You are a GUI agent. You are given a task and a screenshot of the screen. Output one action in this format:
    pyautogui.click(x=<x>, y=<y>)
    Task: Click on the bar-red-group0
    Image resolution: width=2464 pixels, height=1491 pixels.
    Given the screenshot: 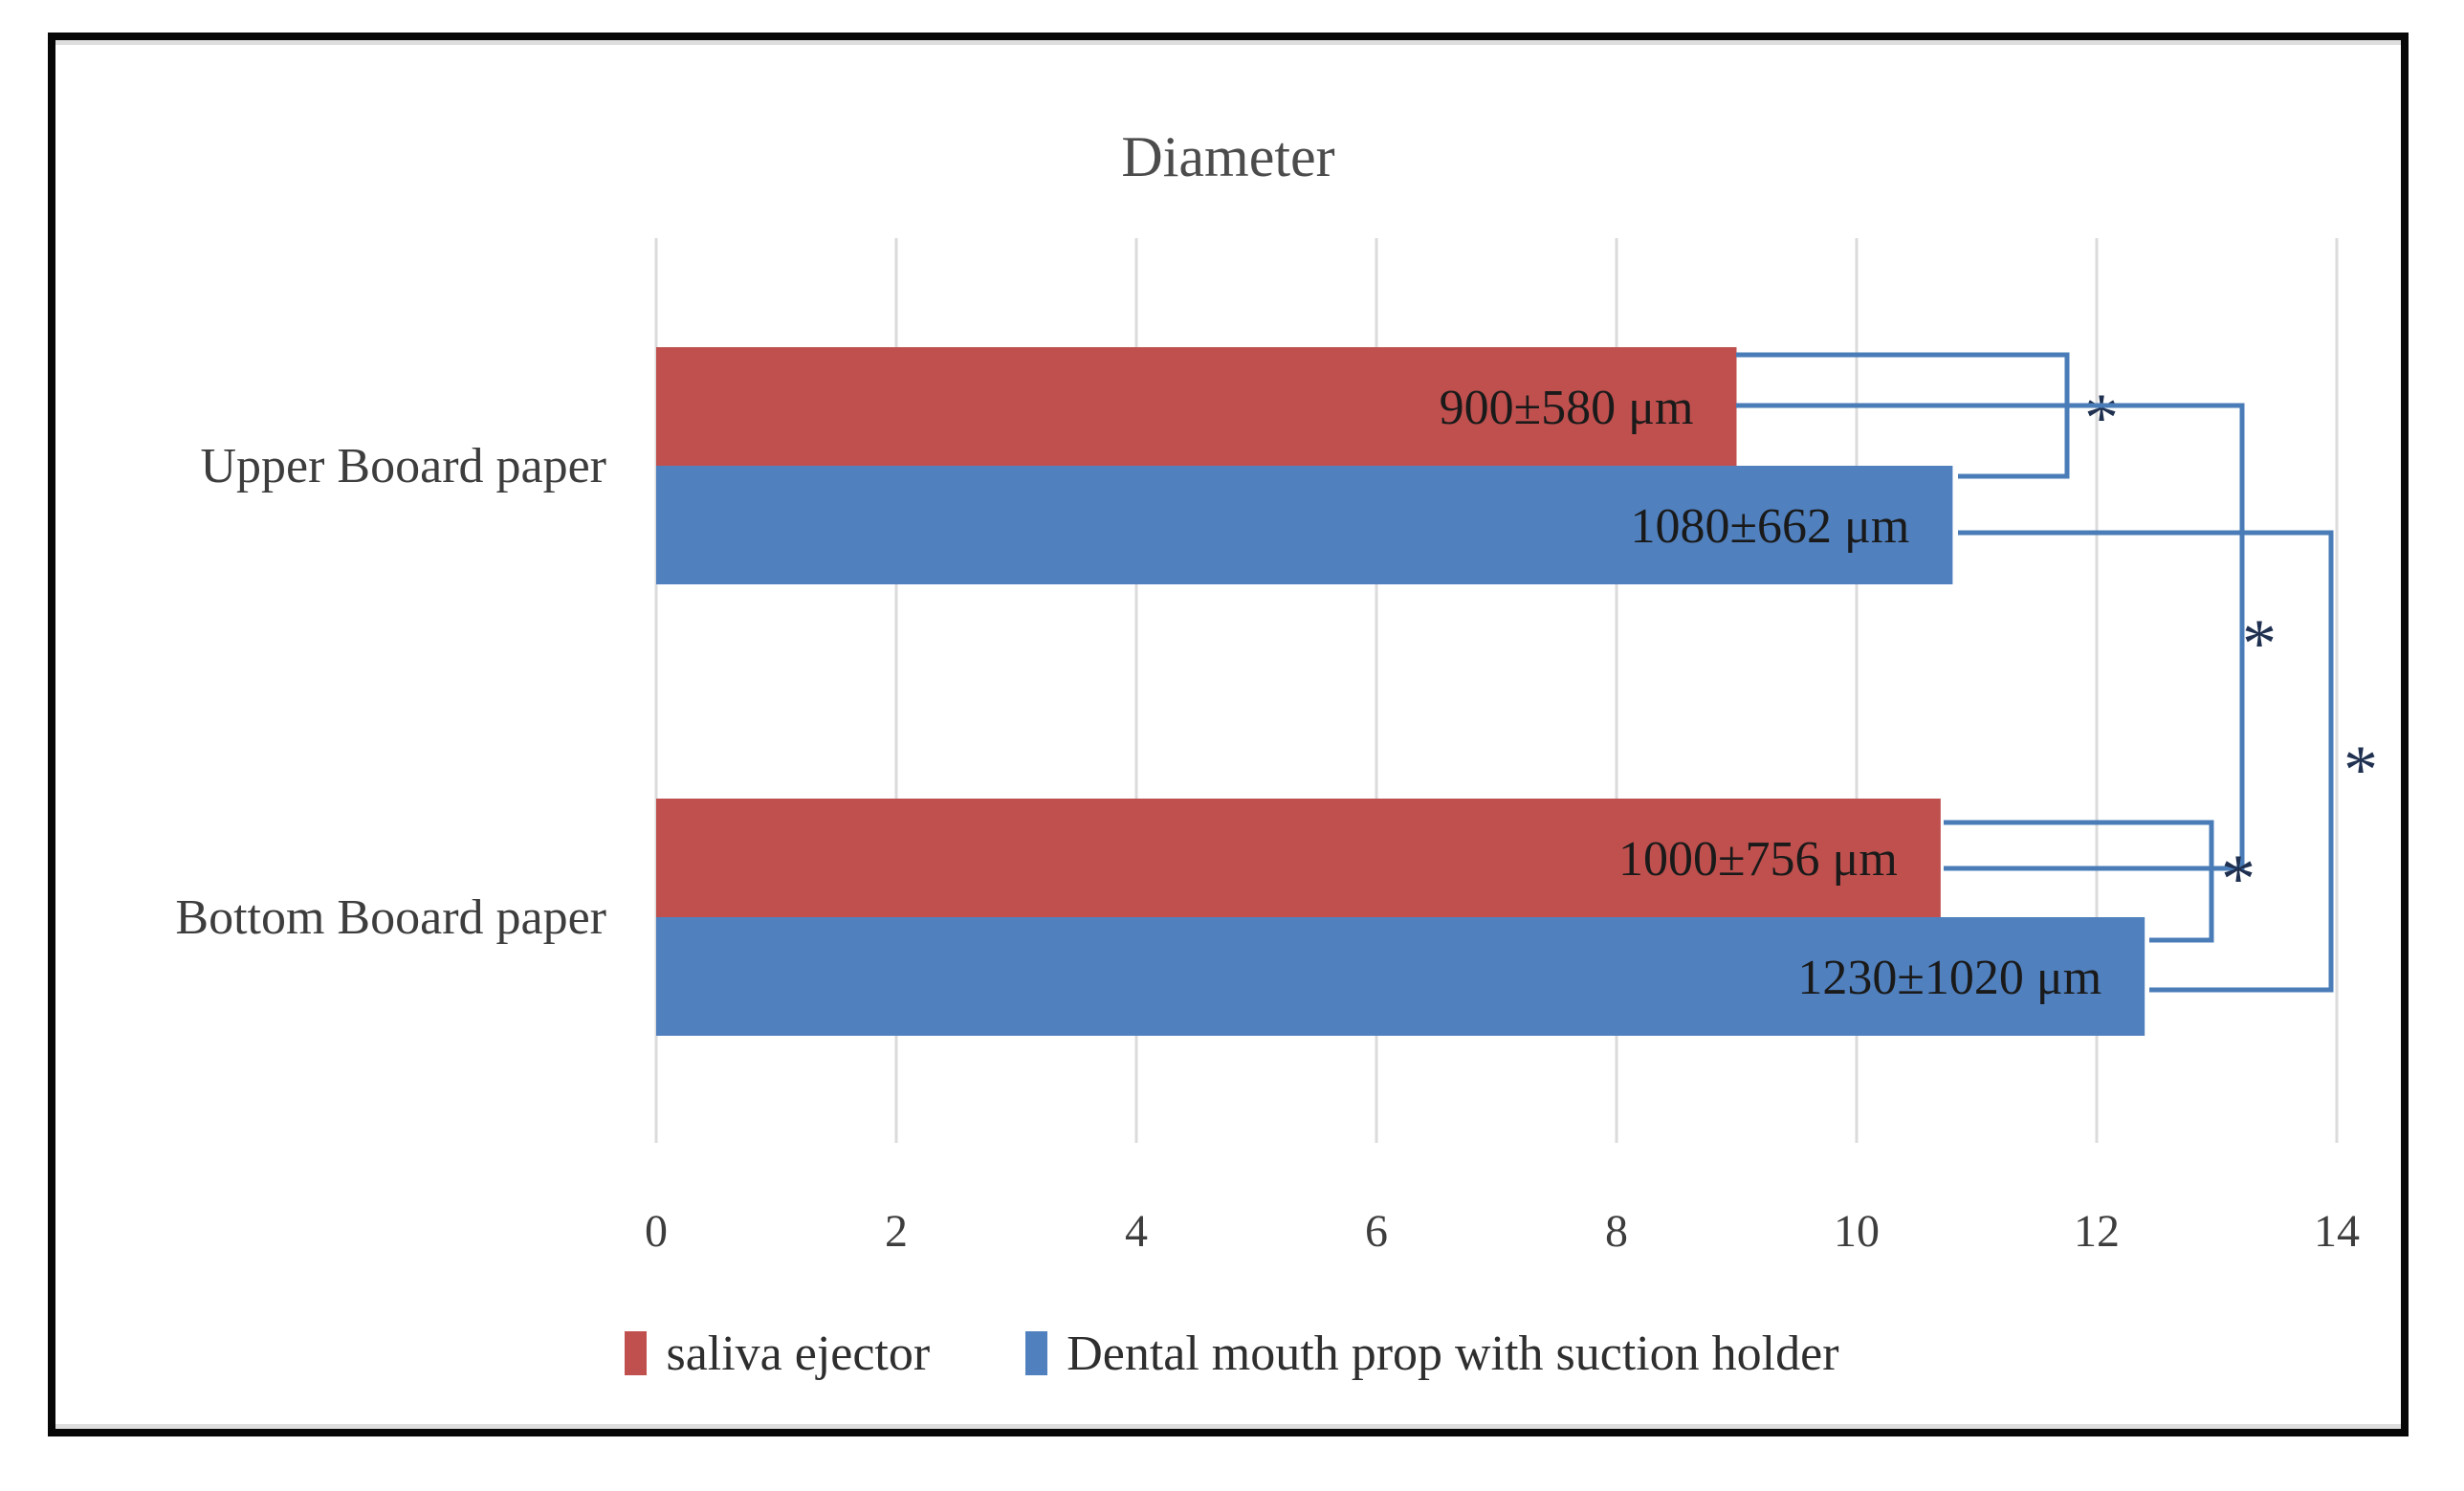 What is the action you would take?
    pyautogui.click(x=1196, y=406)
    